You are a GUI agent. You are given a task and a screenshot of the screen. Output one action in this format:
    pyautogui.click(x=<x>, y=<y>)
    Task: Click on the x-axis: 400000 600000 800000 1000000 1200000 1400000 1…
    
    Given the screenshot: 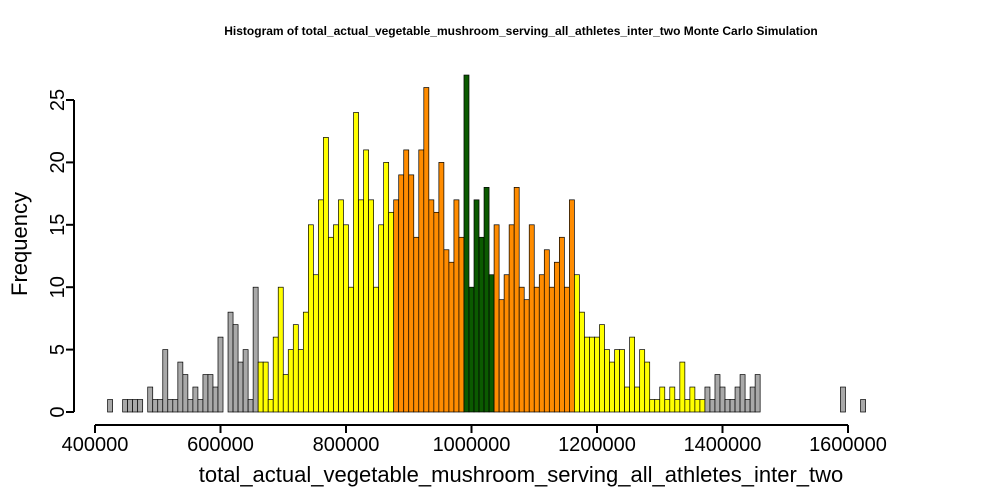 What is the action you would take?
    pyautogui.click(x=474, y=440)
    